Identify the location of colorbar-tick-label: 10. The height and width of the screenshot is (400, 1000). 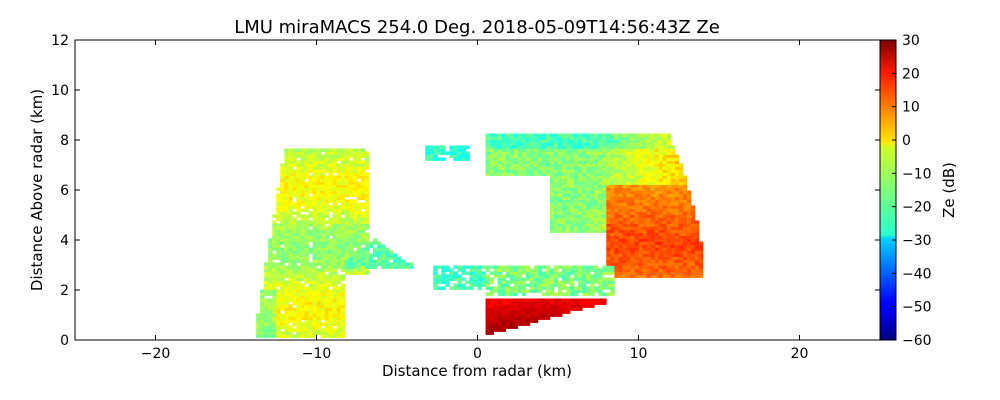
(911, 108).